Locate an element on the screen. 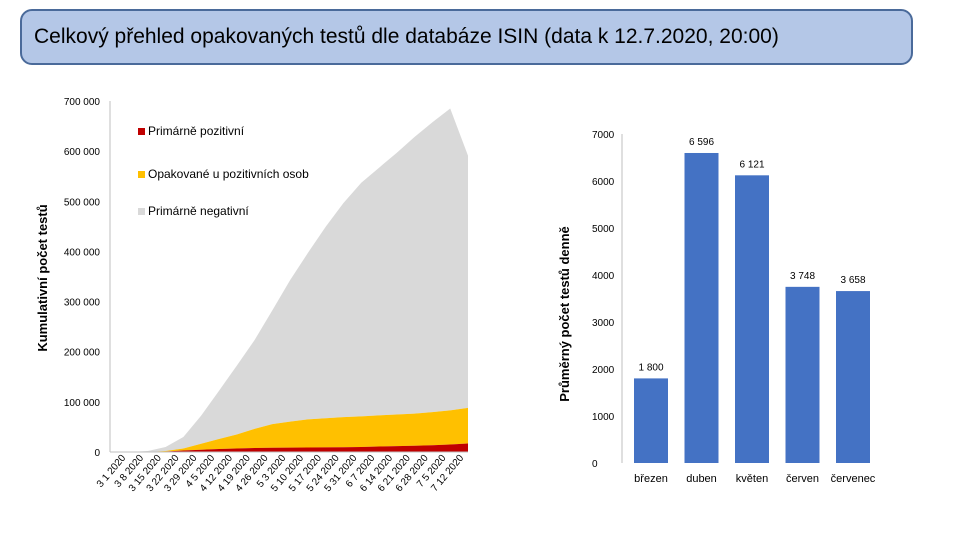 This screenshot has width=960, height=540. legend-label-0: Primárně pozitivní is located at coordinates (196, 131).